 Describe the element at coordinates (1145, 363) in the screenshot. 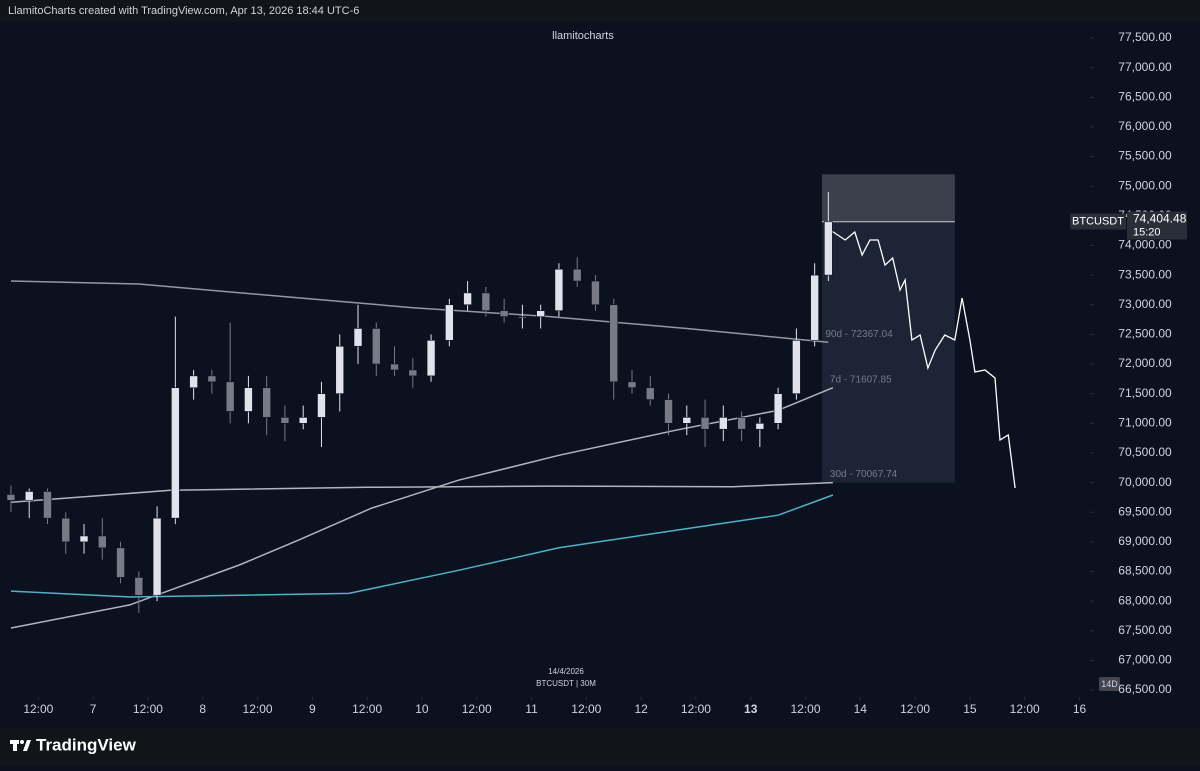

I see `y-tick-label: 72,000.00` at that location.